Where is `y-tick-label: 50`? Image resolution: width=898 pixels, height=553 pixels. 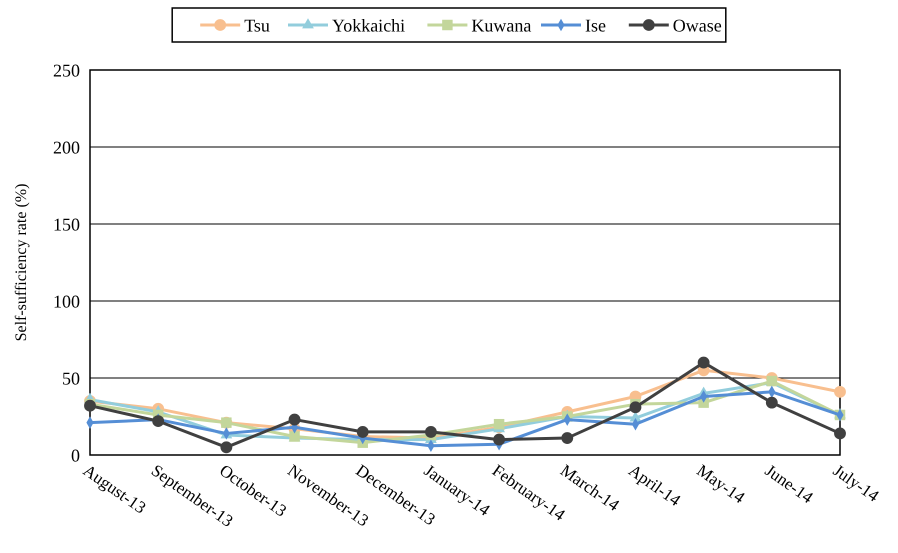 y-tick-label: 50 is located at coordinates (71, 378).